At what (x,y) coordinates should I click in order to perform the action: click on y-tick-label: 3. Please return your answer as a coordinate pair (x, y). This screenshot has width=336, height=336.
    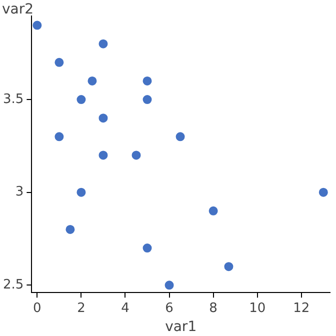
    Looking at the image, I should click on (19, 192).